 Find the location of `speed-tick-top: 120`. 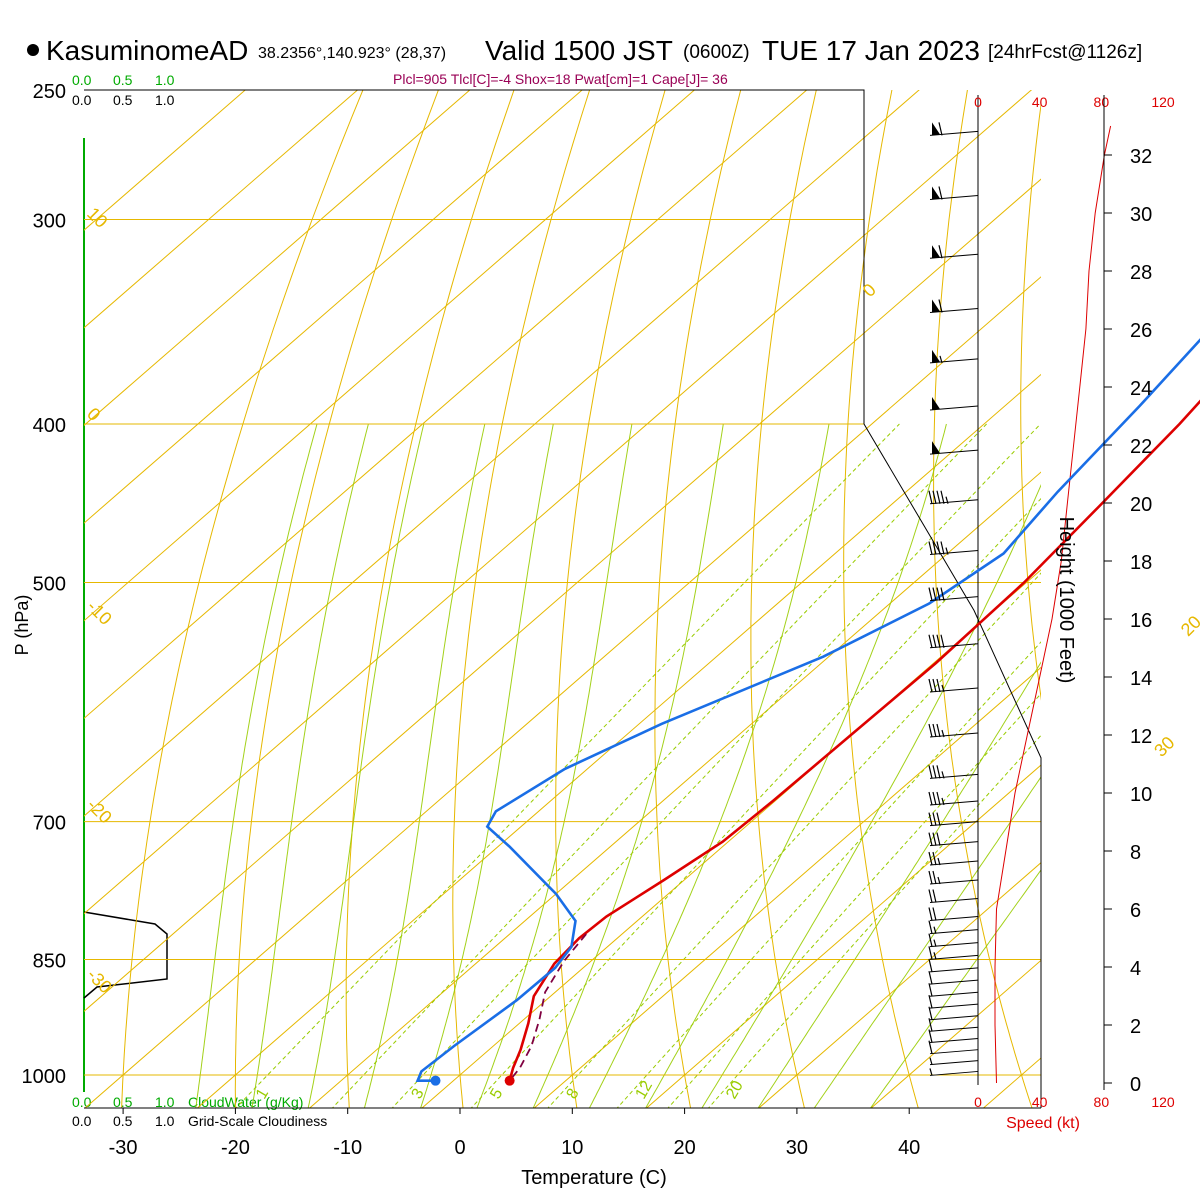

speed-tick-top: 120 is located at coordinates (1163, 102).